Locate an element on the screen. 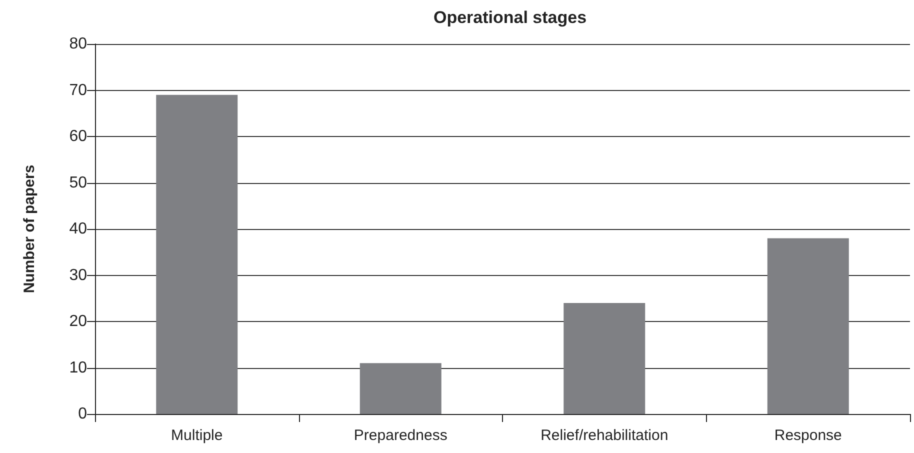 This screenshot has width=914, height=453. y-tick-label: 60 is located at coordinates (78, 136).